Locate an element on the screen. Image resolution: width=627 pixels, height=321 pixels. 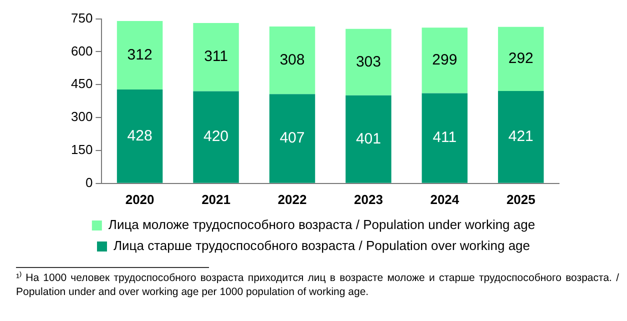
data-label: 401 is located at coordinates (368, 139).